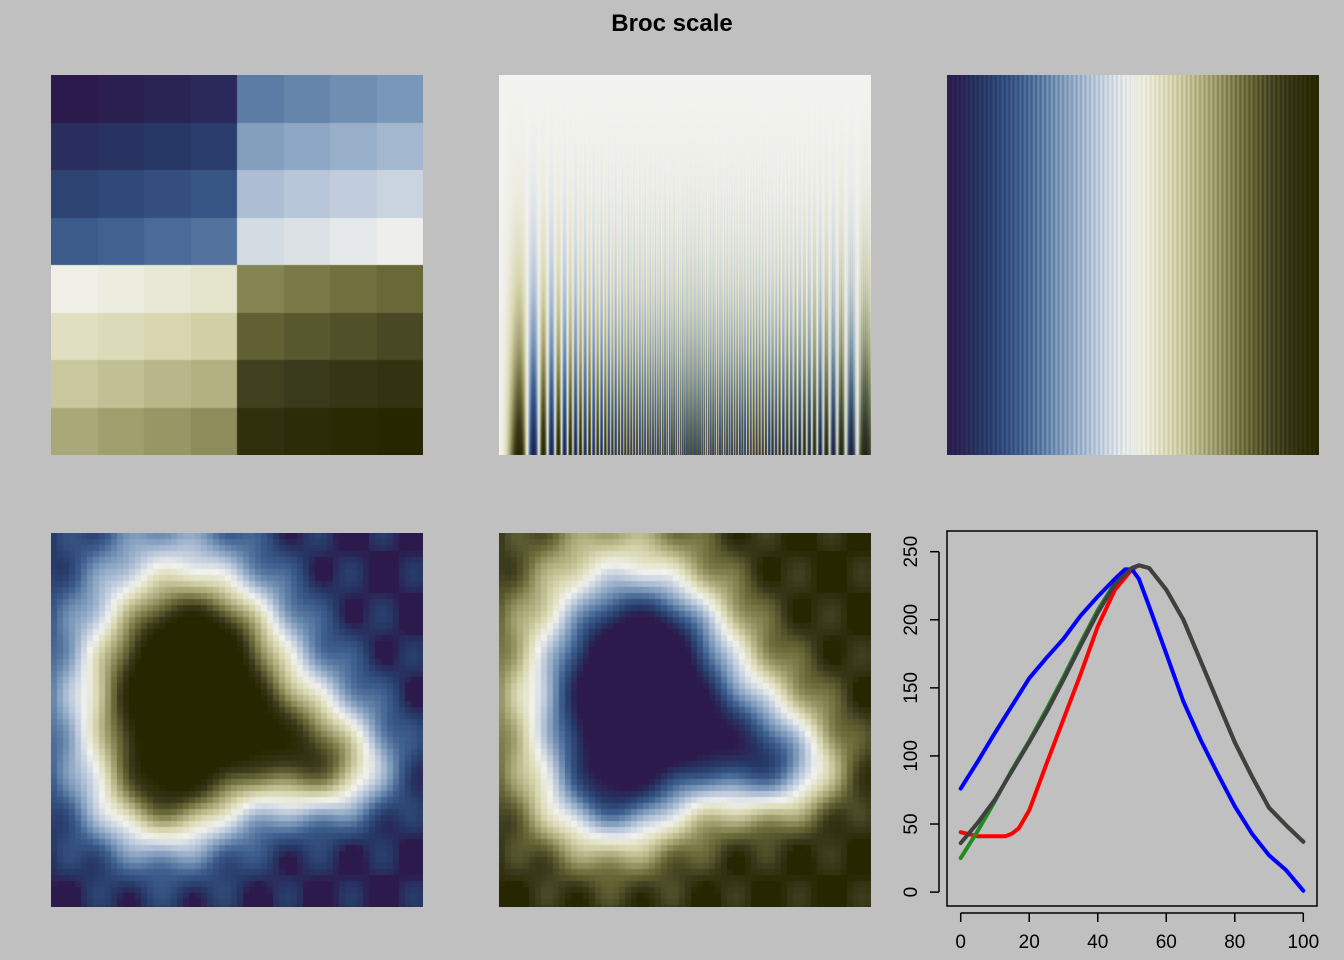 Image resolution: width=1344 pixels, height=960 pixels. I want to click on chart-title: Broc scale, so click(672, 23).